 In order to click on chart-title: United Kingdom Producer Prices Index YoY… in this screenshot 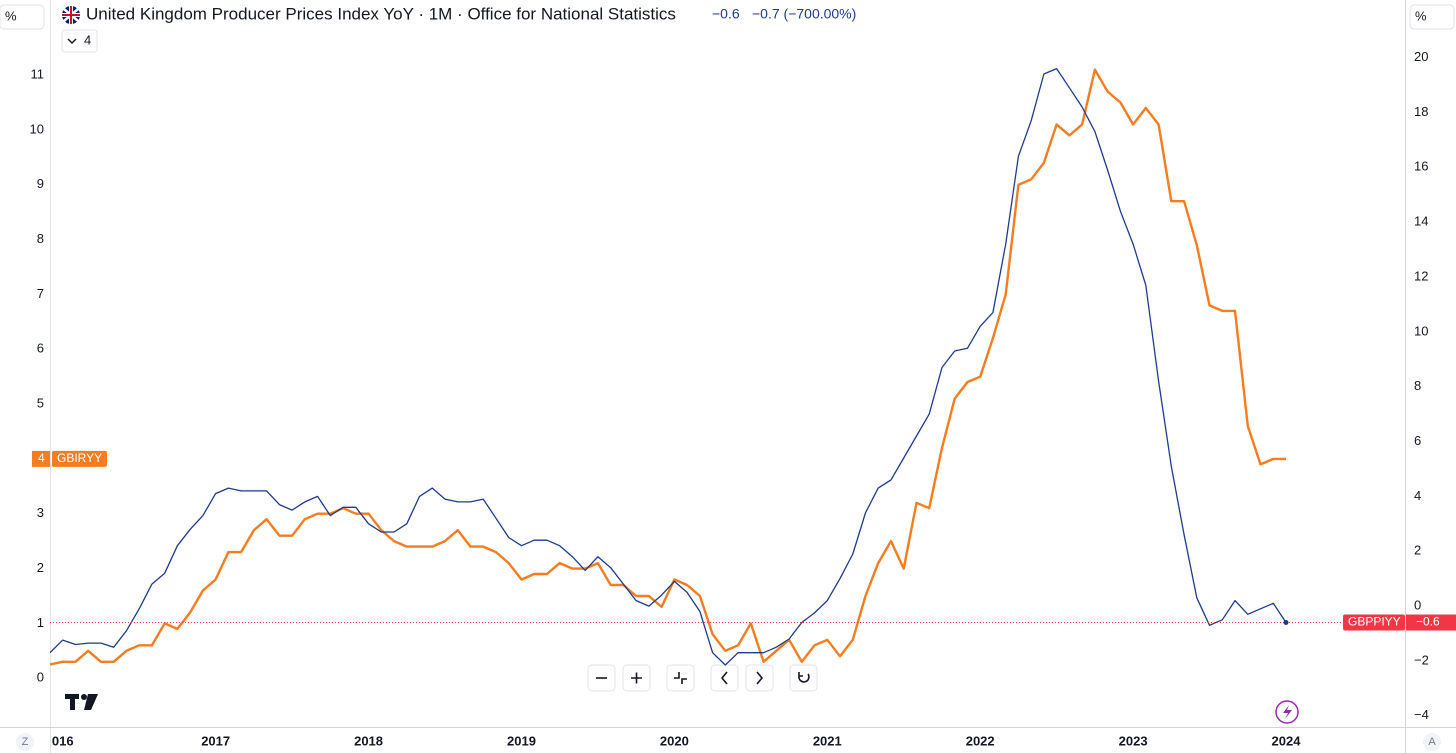, I will do `click(381, 13)`.